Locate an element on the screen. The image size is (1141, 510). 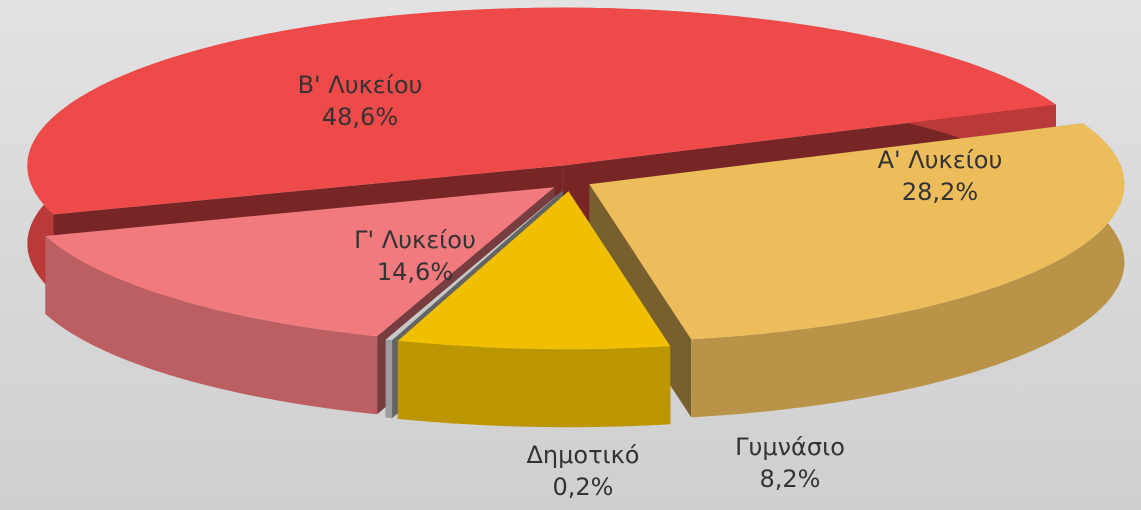
slice-value-label: 48,6% is located at coordinates (360, 117).